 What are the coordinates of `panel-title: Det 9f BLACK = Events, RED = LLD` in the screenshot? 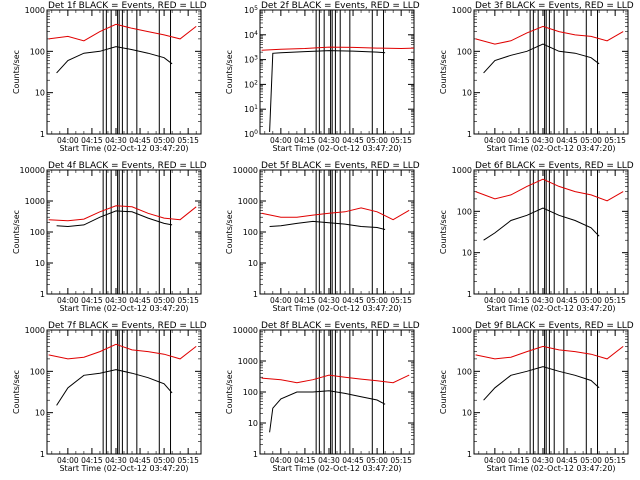 It's located at (554, 326).